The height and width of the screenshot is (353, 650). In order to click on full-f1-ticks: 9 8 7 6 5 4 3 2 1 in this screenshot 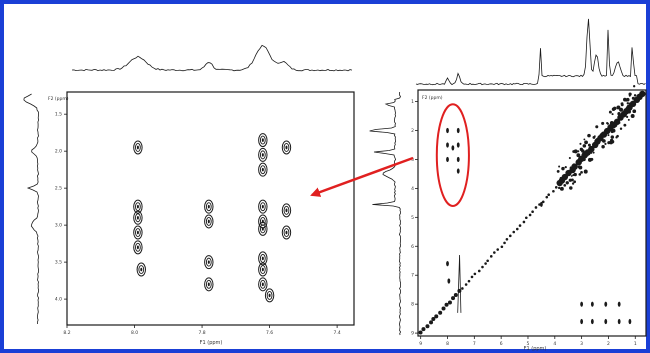, I will do `click(528, 341)`.